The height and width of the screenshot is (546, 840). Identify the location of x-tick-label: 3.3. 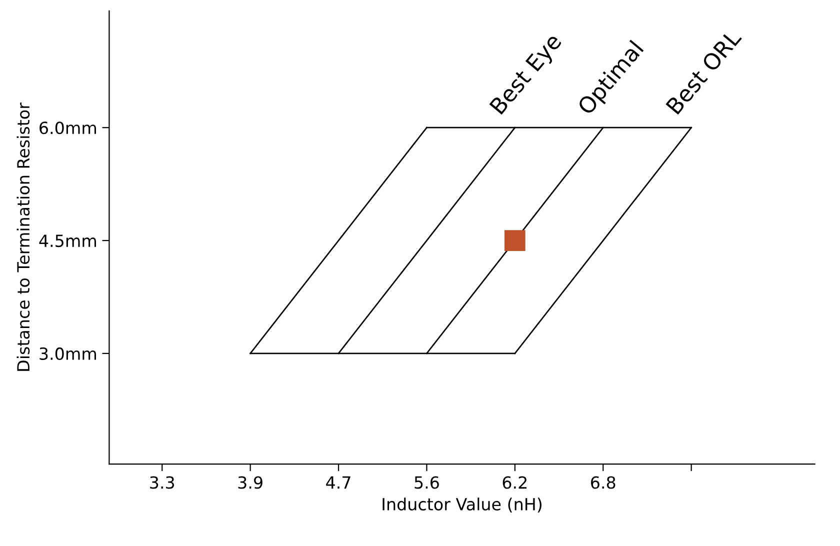
(162, 482).